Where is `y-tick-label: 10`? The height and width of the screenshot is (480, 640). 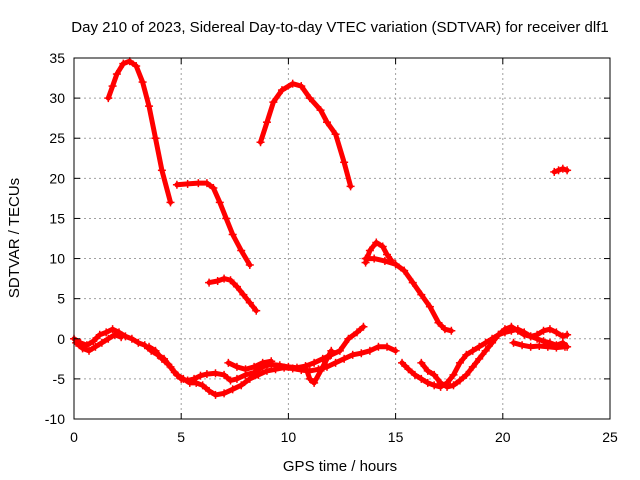
y-tick-label: 10 is located at coordinates (57, 259).